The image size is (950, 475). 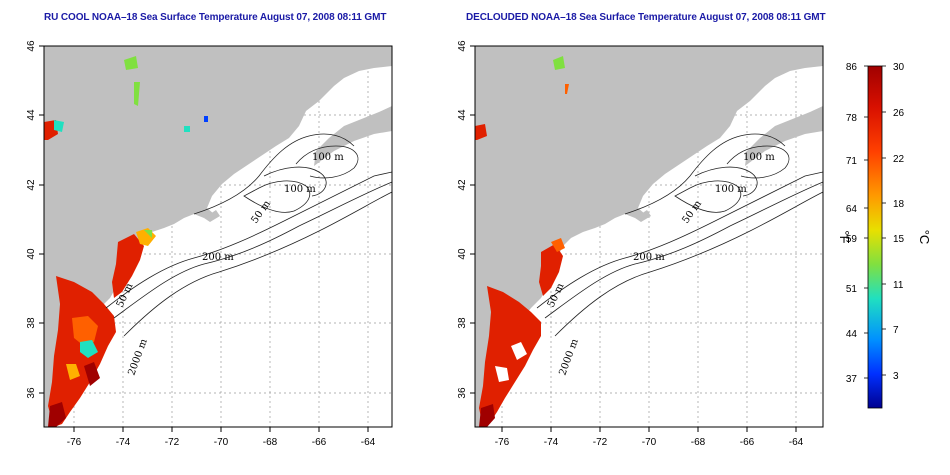 I want to click on colorbar-celsius-unit: °C, so click(x=924, y=237).